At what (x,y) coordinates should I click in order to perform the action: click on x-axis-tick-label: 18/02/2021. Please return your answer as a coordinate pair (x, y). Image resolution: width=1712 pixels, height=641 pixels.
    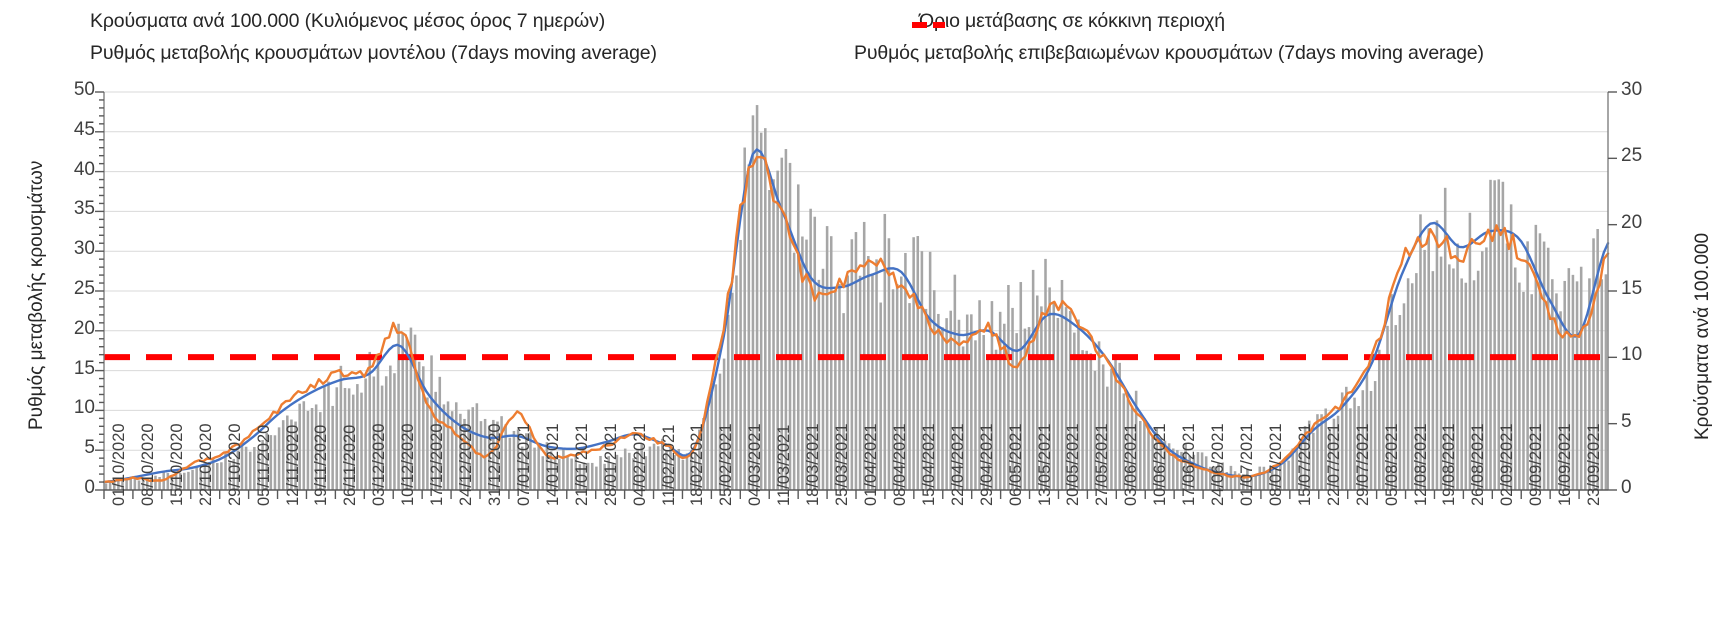
    Looking at the image, I should click on (697, 464).